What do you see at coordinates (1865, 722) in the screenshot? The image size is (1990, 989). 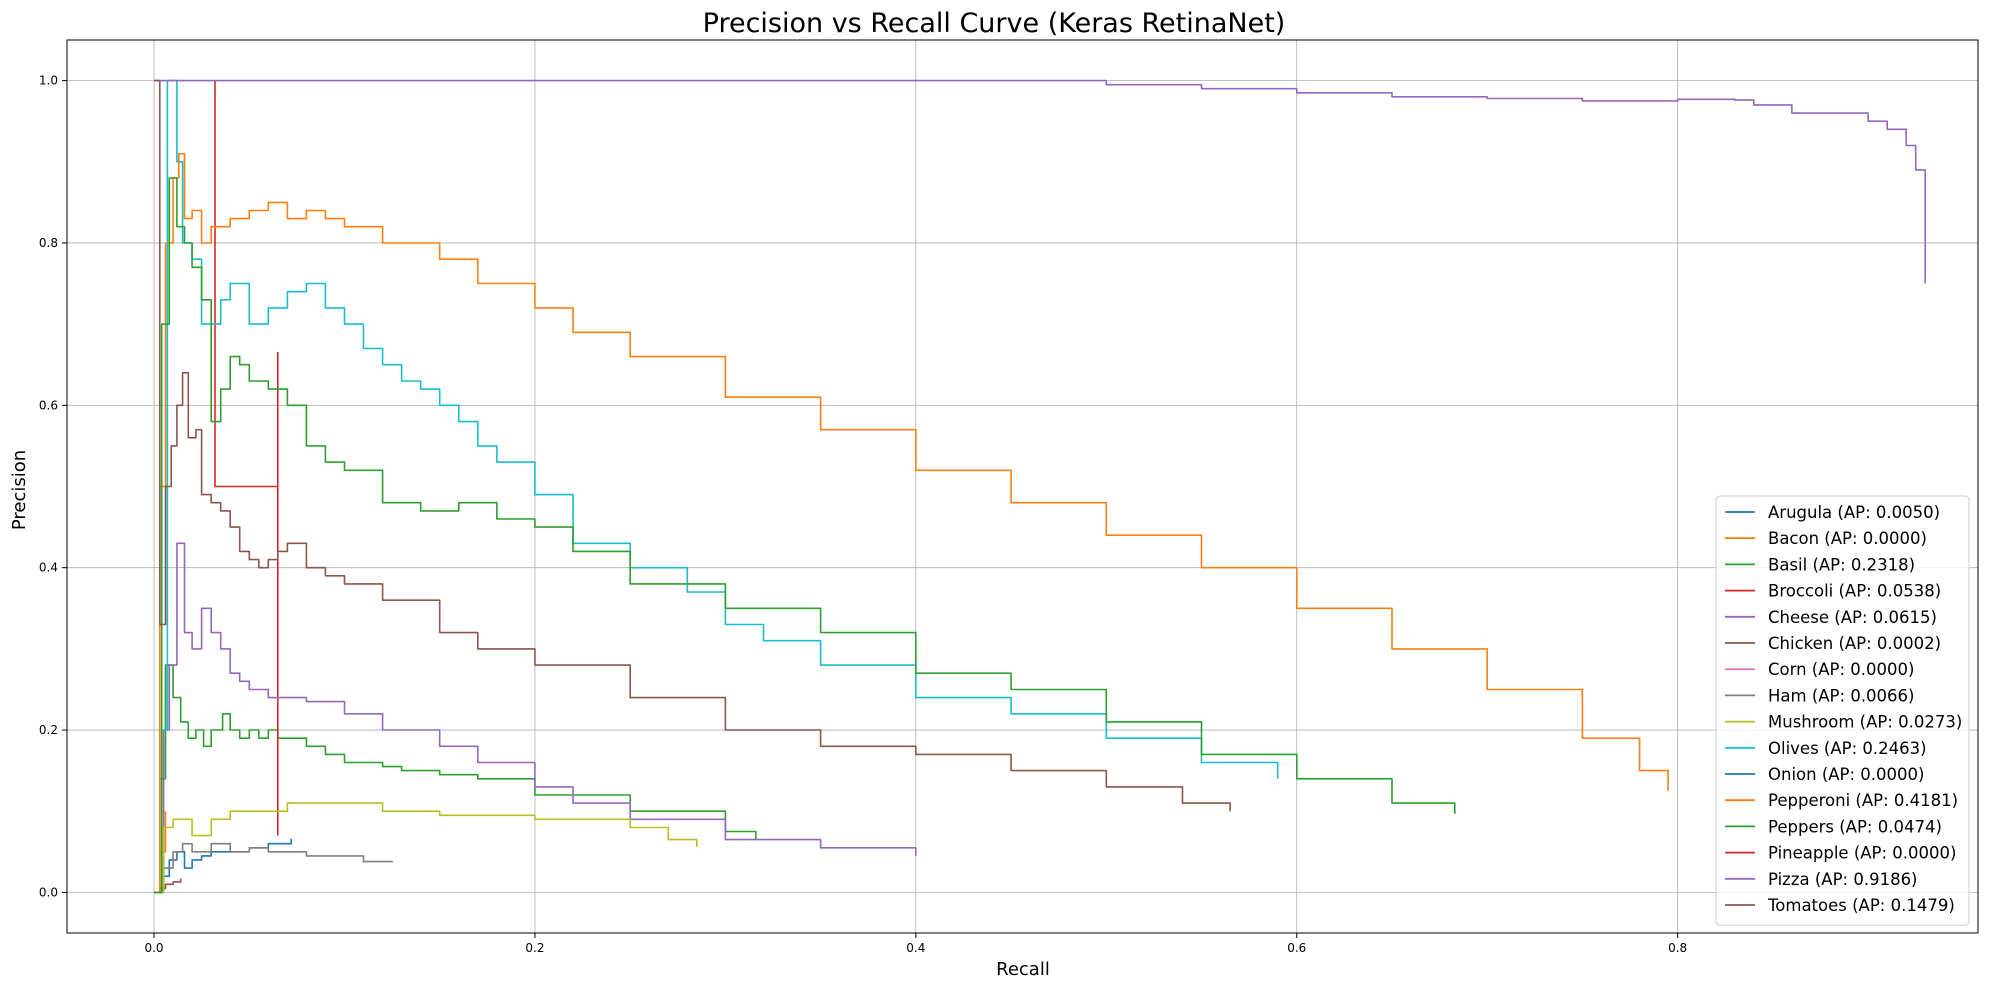 I see `legend-label-mushroom: Mushroom (AP: 0.0273)` at bounding box center [1865, 722].